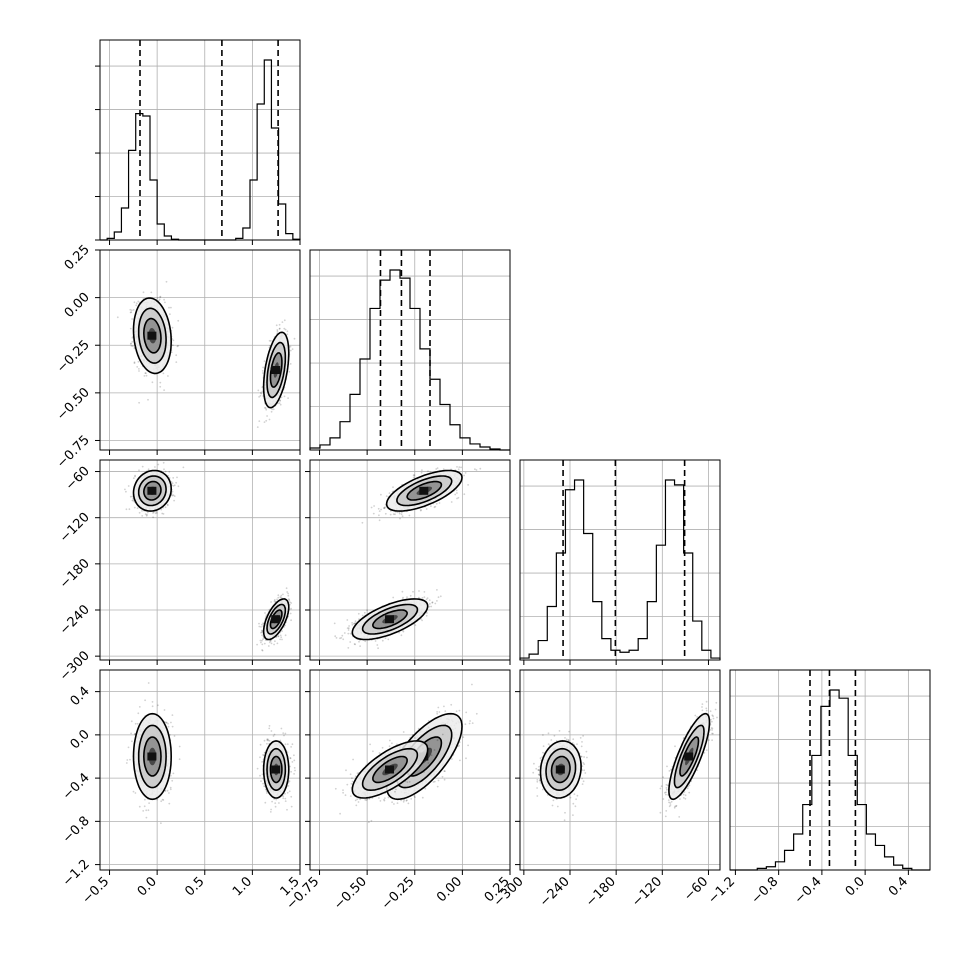  I want to click on panel-2-0: −300−240−180−120−60, so click(179, 571).